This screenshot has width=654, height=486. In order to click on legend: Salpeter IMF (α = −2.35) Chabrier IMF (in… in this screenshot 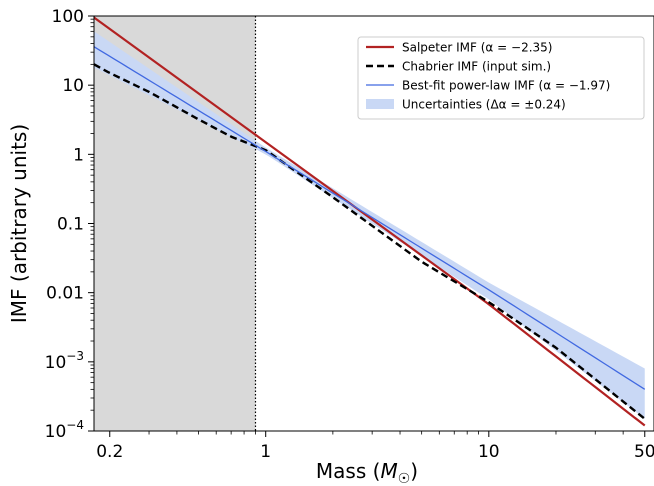, I will do `click(501, 78)`.